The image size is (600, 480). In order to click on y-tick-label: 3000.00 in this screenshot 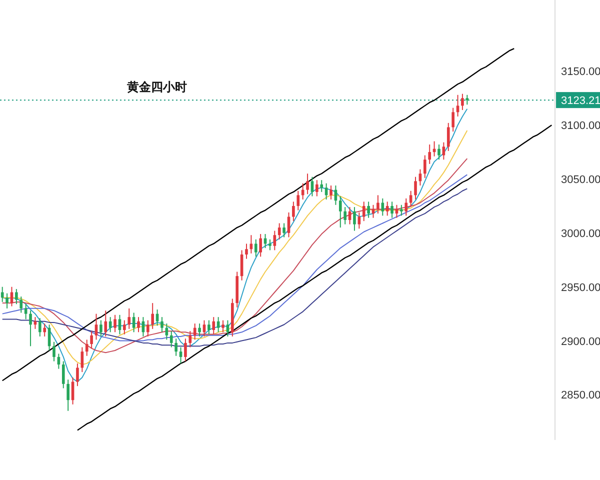, I will do `click(580, 234)`.